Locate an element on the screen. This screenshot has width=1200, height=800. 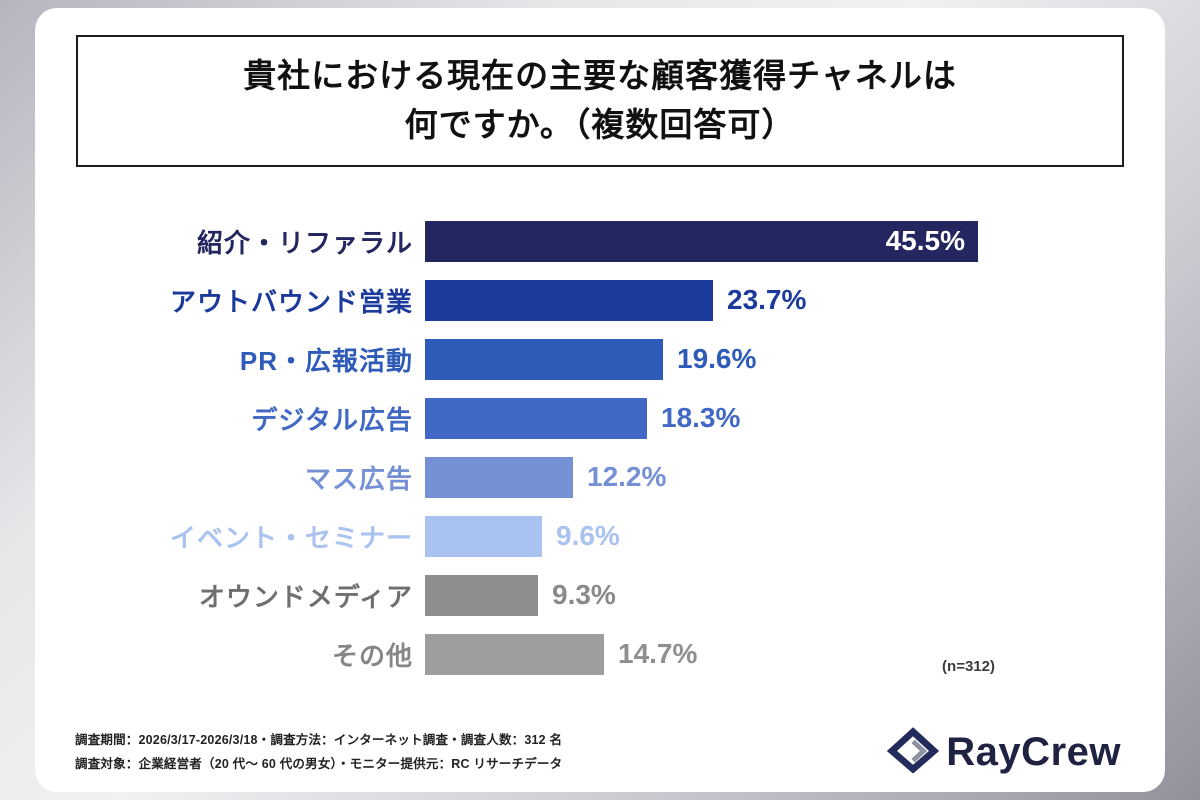
bar: 45.5% is located at coordinates (701, 241).